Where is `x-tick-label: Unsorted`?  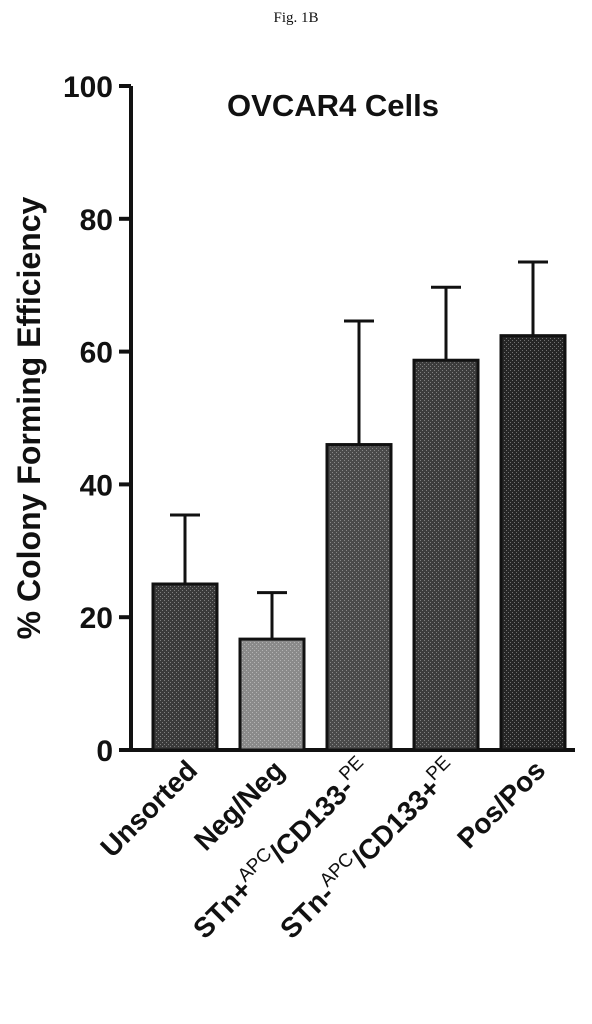 x-tick-label: Unsorted is located at coordinates (148, 808).